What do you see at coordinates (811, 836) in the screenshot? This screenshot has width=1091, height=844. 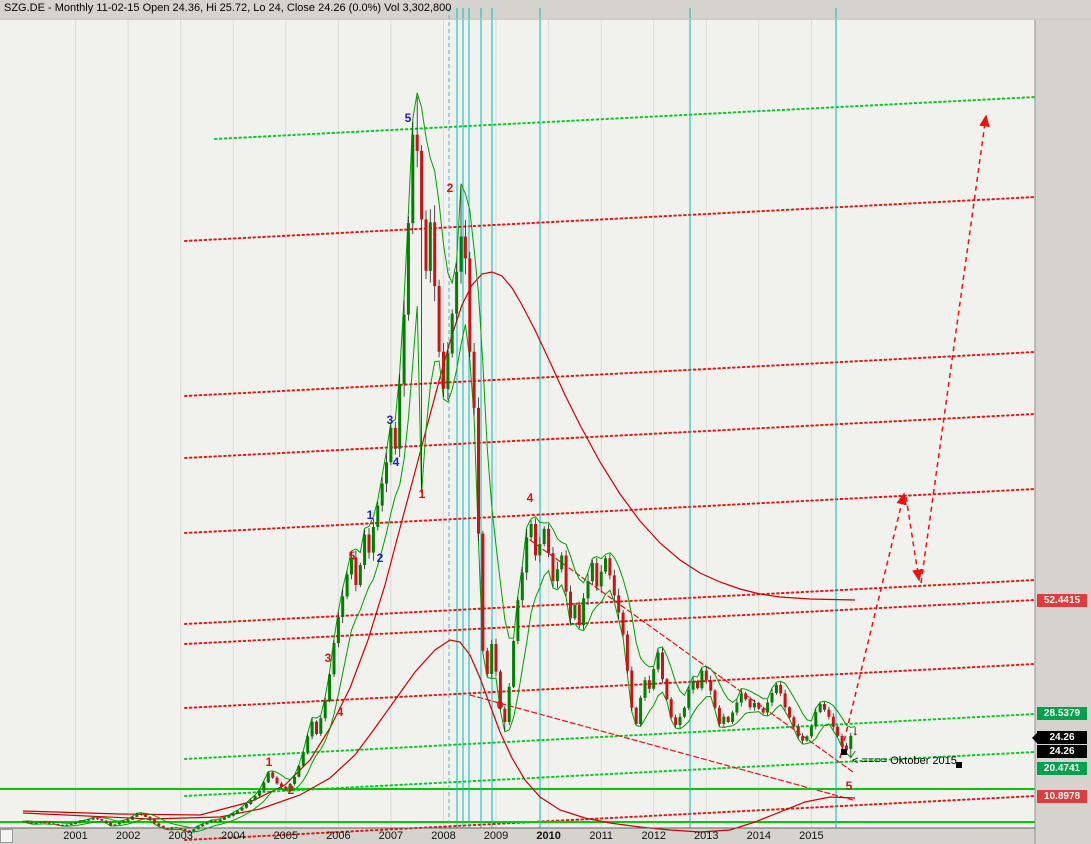 I see `x-axis-year-label: 2015` at bounding box center [811, 836].